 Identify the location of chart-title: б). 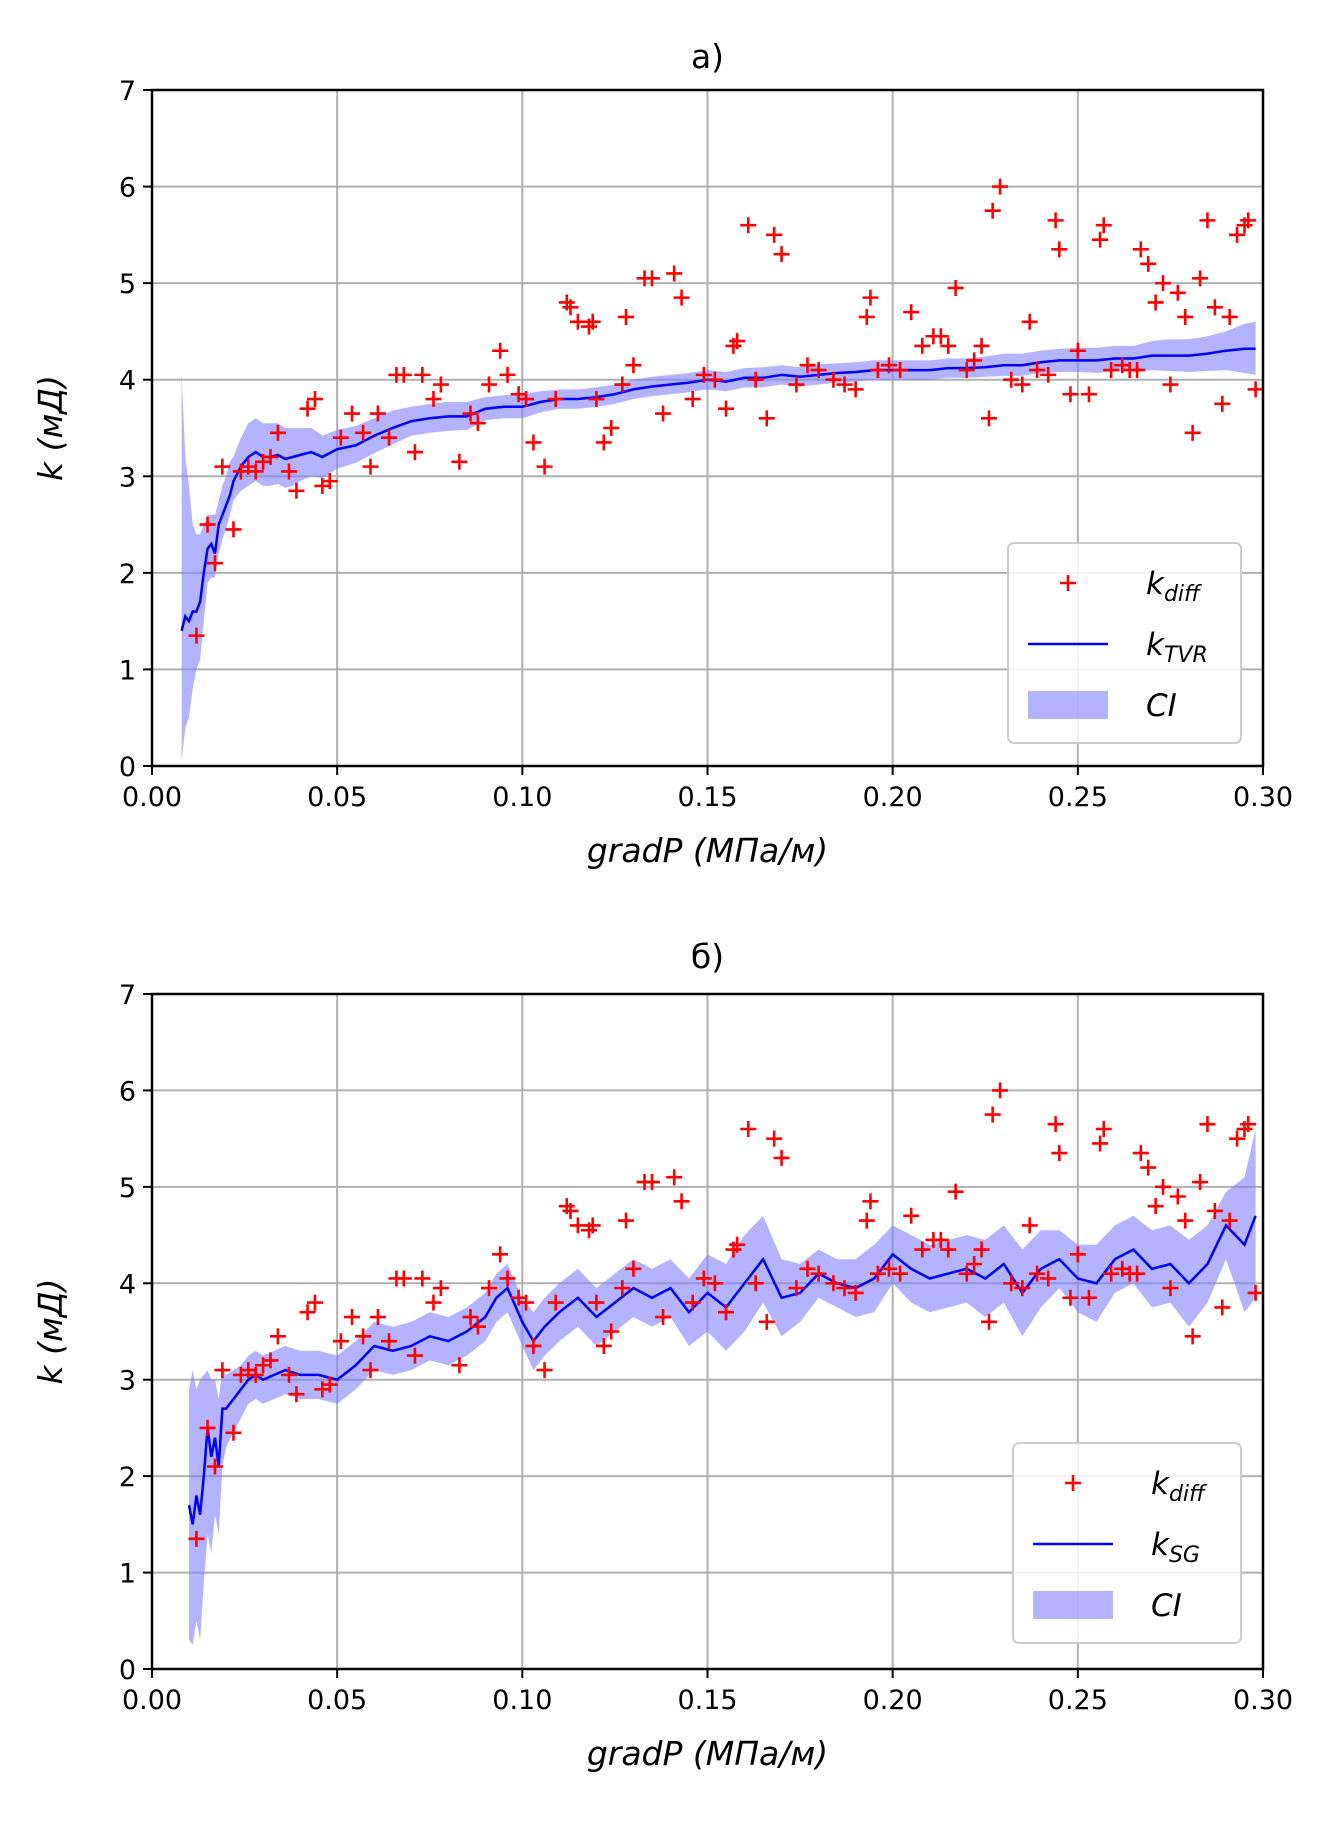
(707, 956).